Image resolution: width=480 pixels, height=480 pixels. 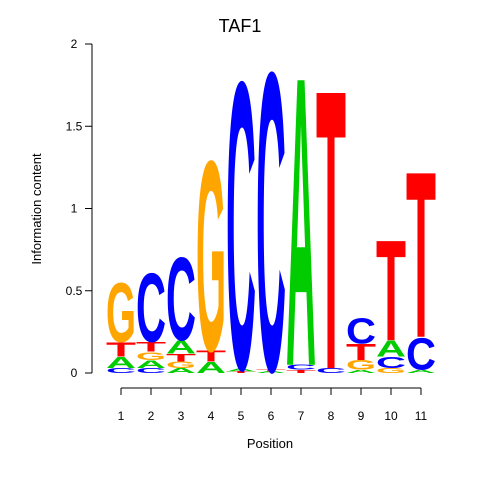 I want to click on y-tick-label: 0, so click(x=74, y=373).